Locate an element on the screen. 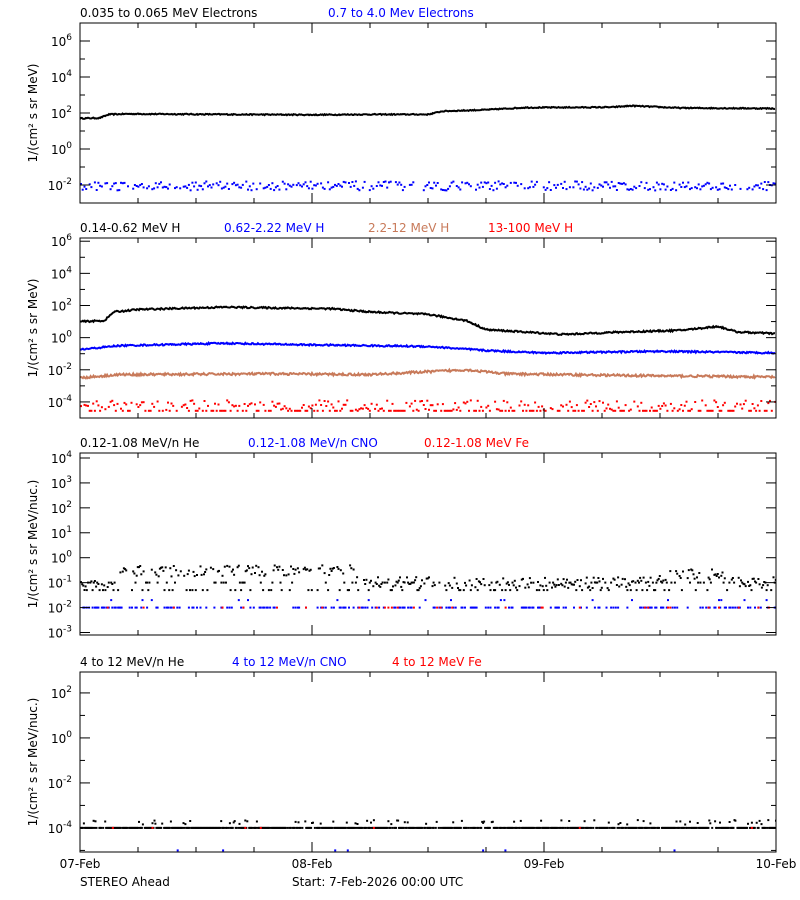 Image resolution: width=800 pixels, height=900 pixels. y-tick-base: 10 is located at coordinates (58, 509).